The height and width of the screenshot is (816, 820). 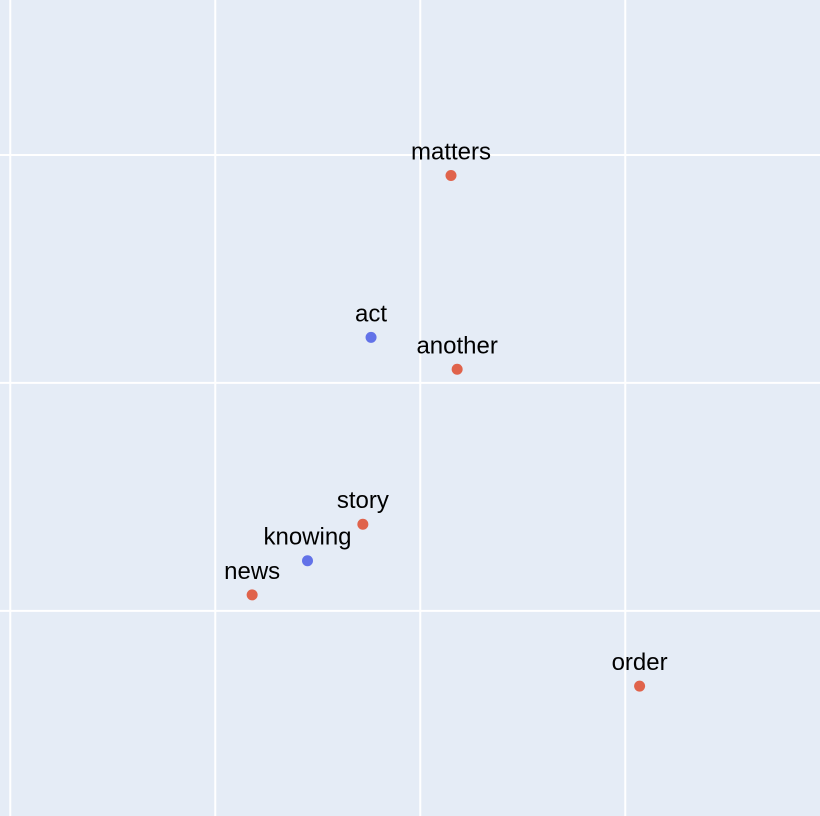 What do you see at coordinates (252, 571) in the screenshot?
I see `point-label-news: news` at bounding box center [252, 571].